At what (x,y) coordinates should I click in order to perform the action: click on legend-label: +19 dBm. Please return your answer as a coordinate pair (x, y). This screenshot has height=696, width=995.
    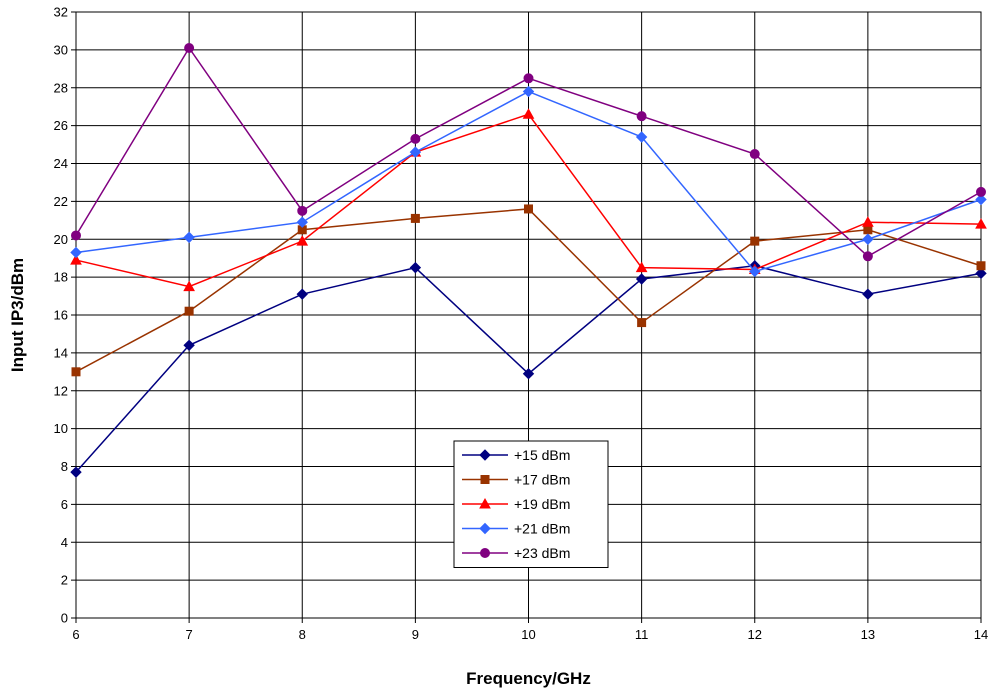
    Looking at the image, I should click on (542, 504).